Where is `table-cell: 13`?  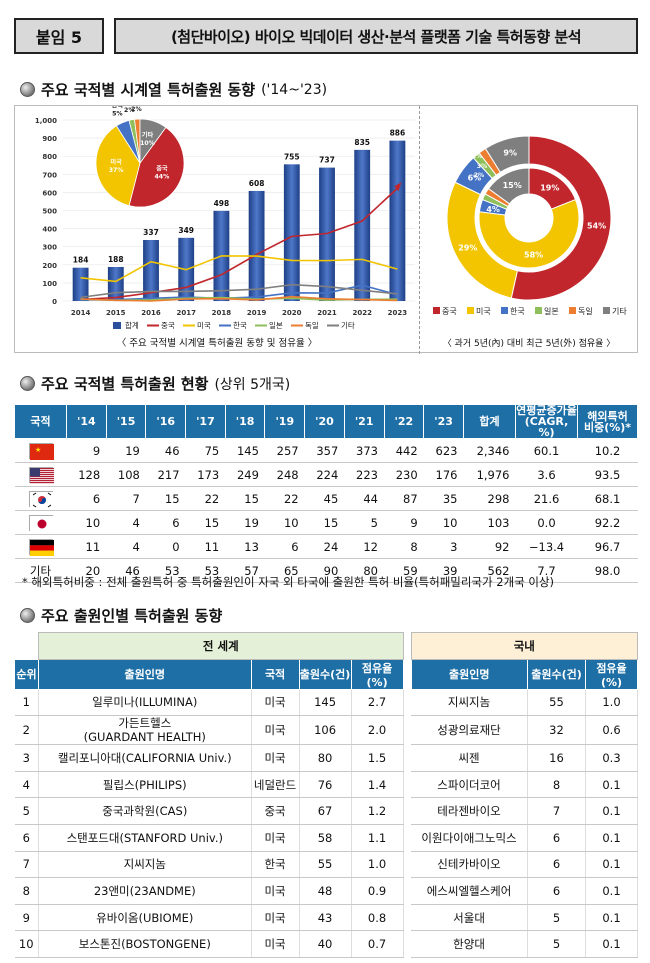 table-cell: 13 is located at coordinates (245, 546).